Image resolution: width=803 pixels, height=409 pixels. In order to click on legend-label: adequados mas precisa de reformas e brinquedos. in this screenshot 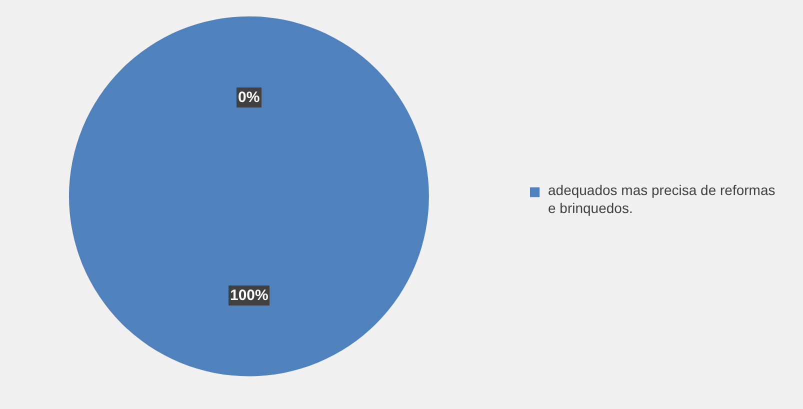, I will do `click(662, 199)`.